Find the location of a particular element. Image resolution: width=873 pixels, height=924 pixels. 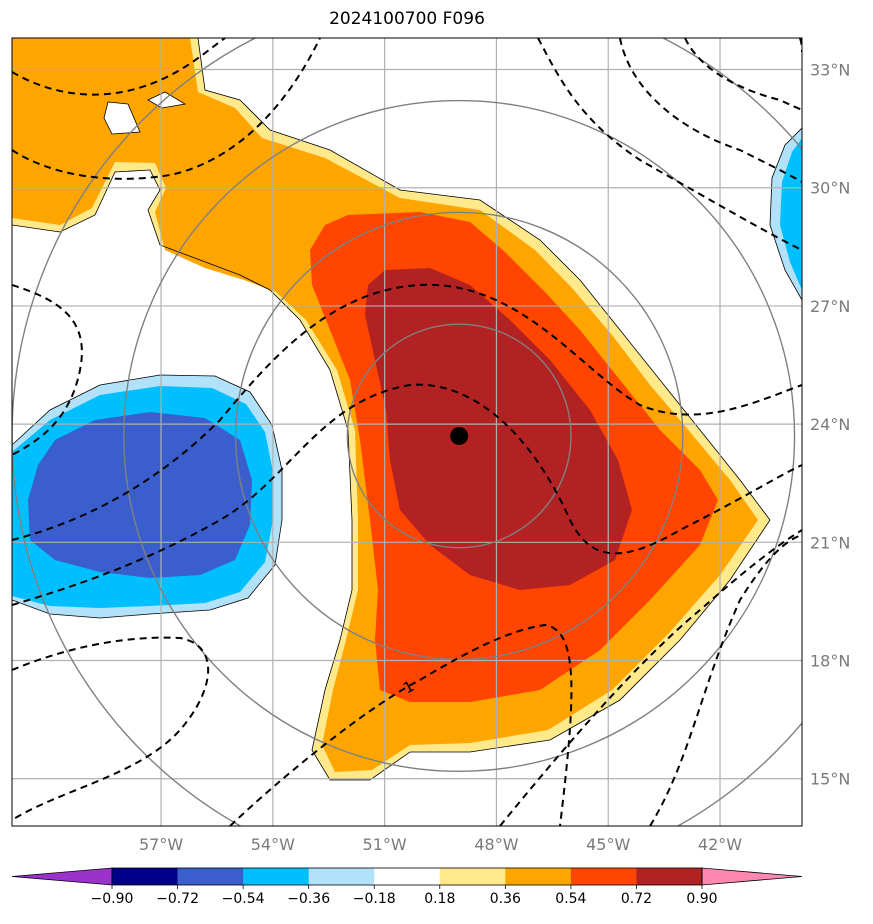

lat-tick-label: 18°N is located at coordinates (830, 661).